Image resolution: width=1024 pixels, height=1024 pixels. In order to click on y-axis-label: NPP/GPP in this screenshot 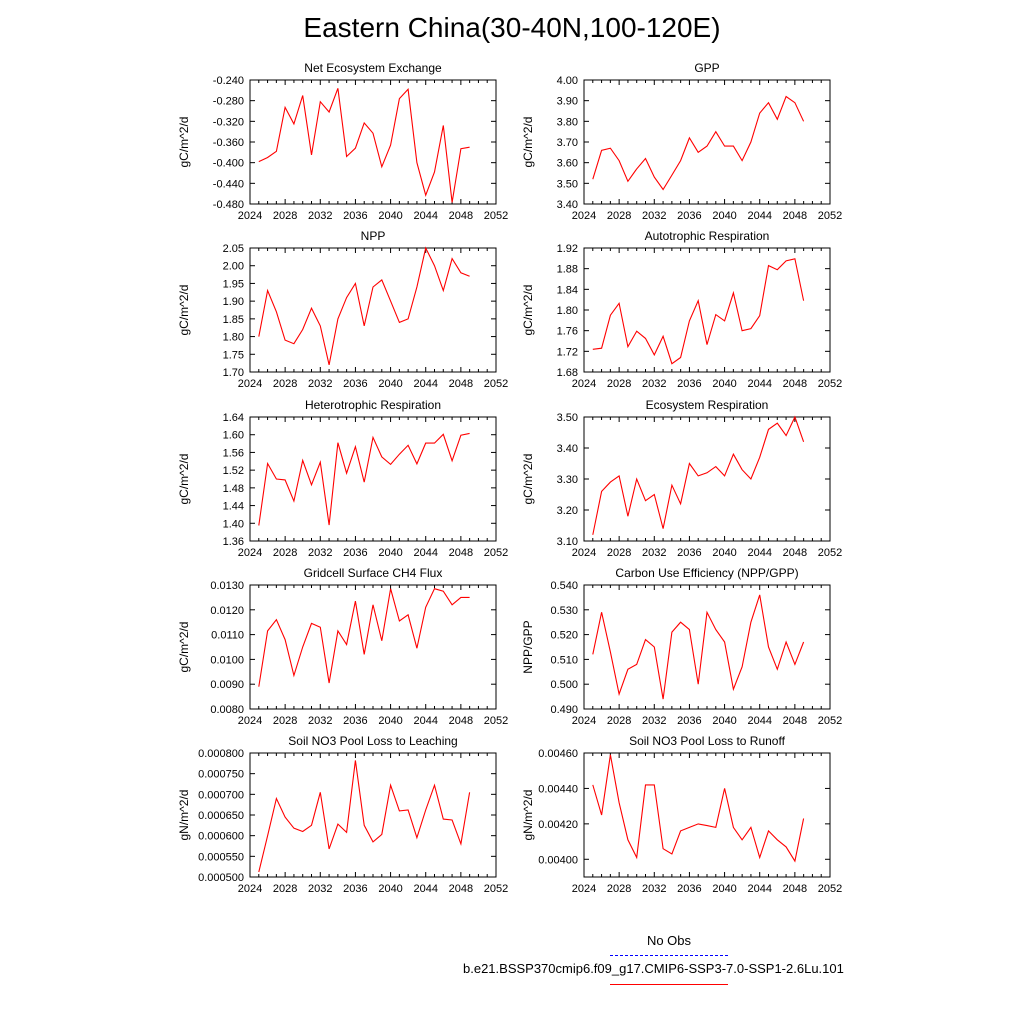, I will do `click(528, 646)`.